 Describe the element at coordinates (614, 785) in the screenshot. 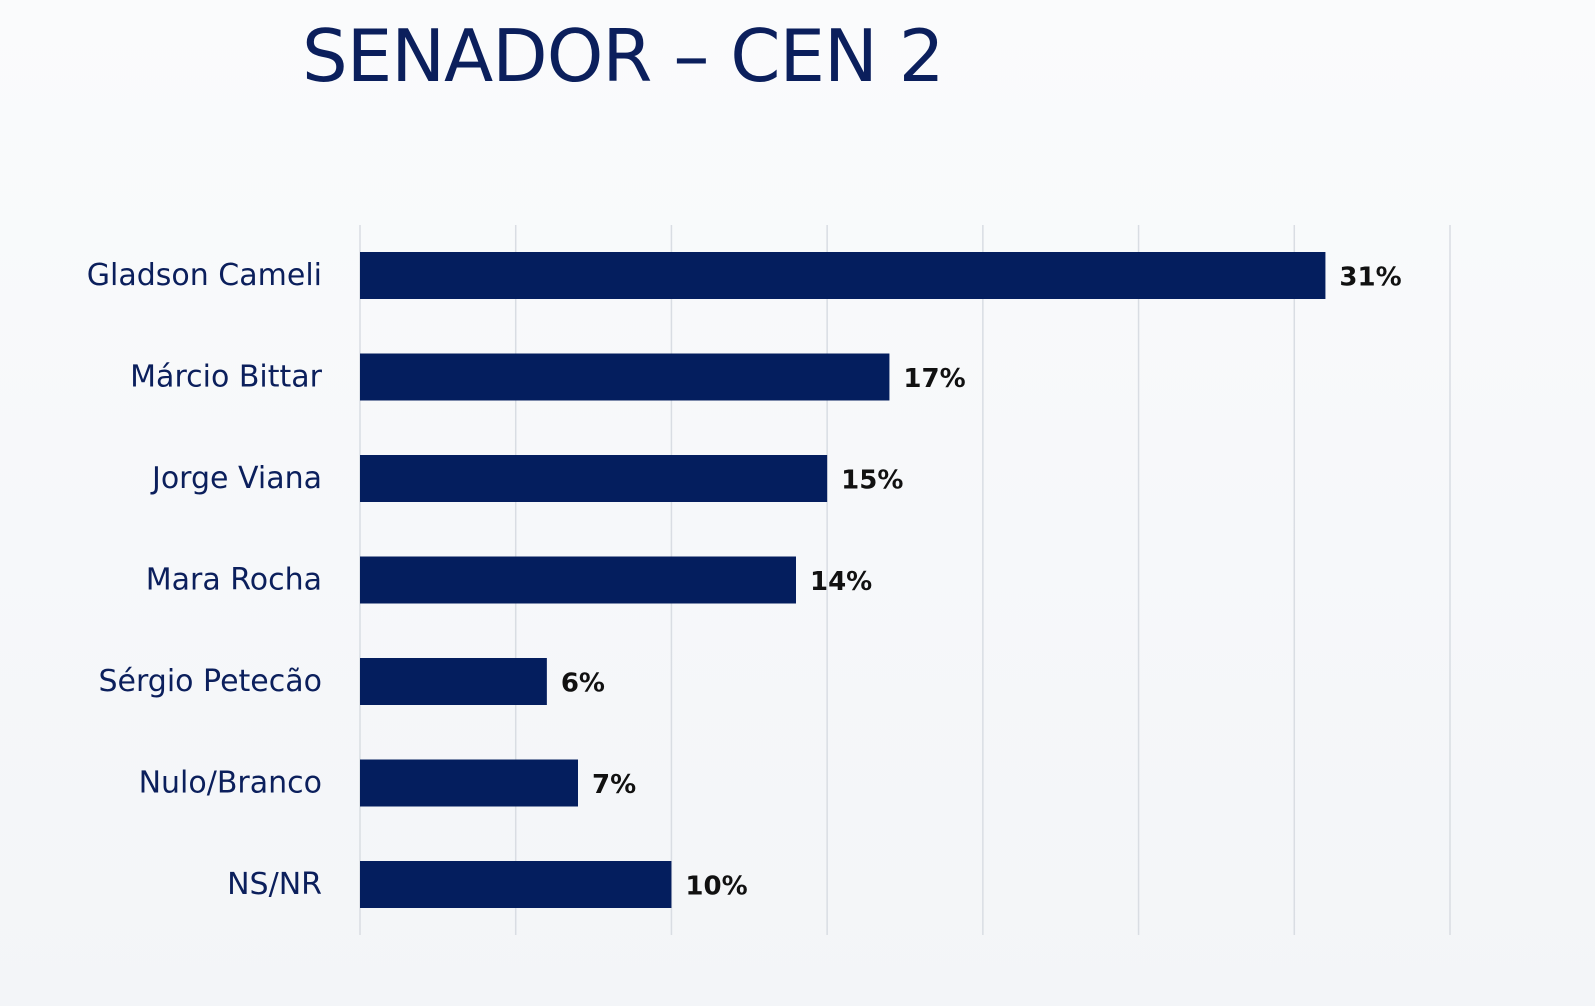

I see `value-label: 7%` at that location.